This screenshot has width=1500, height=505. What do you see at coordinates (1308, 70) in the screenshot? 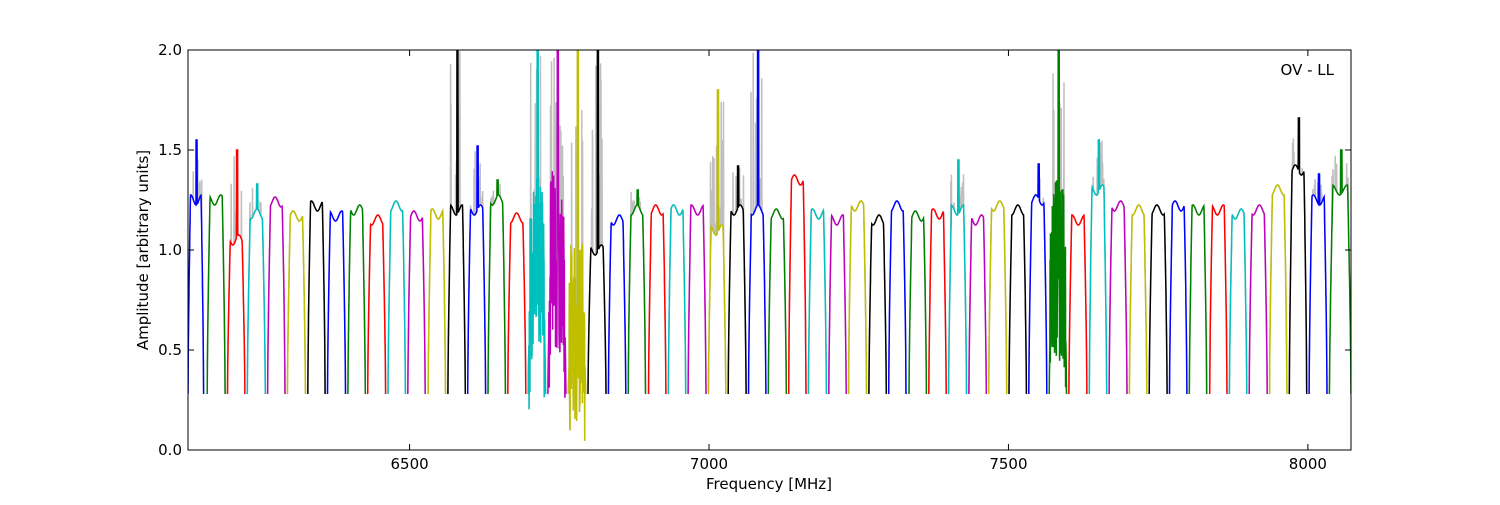
I see `plot-annotation: OV - LL` at bounding box center [1308, 70].